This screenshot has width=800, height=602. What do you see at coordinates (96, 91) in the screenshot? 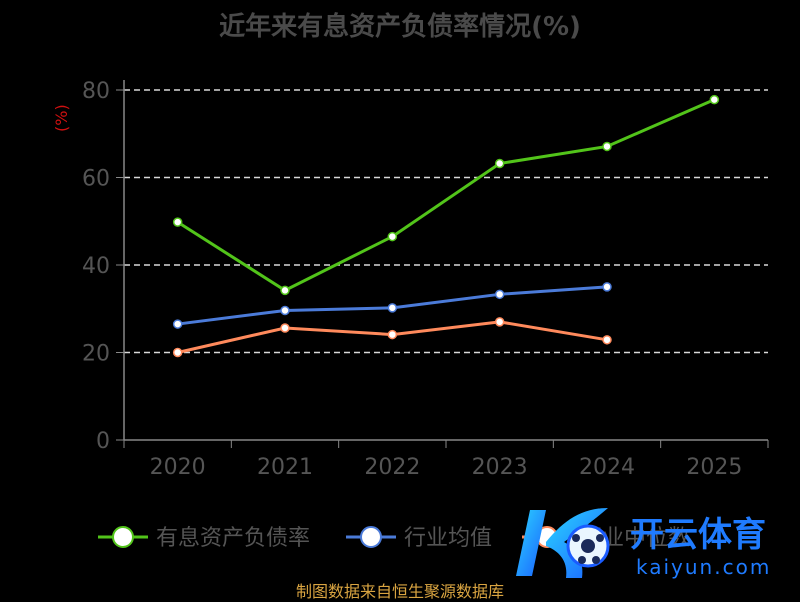
I see `y-tick-label: 80` at bounding box center [96, 91].